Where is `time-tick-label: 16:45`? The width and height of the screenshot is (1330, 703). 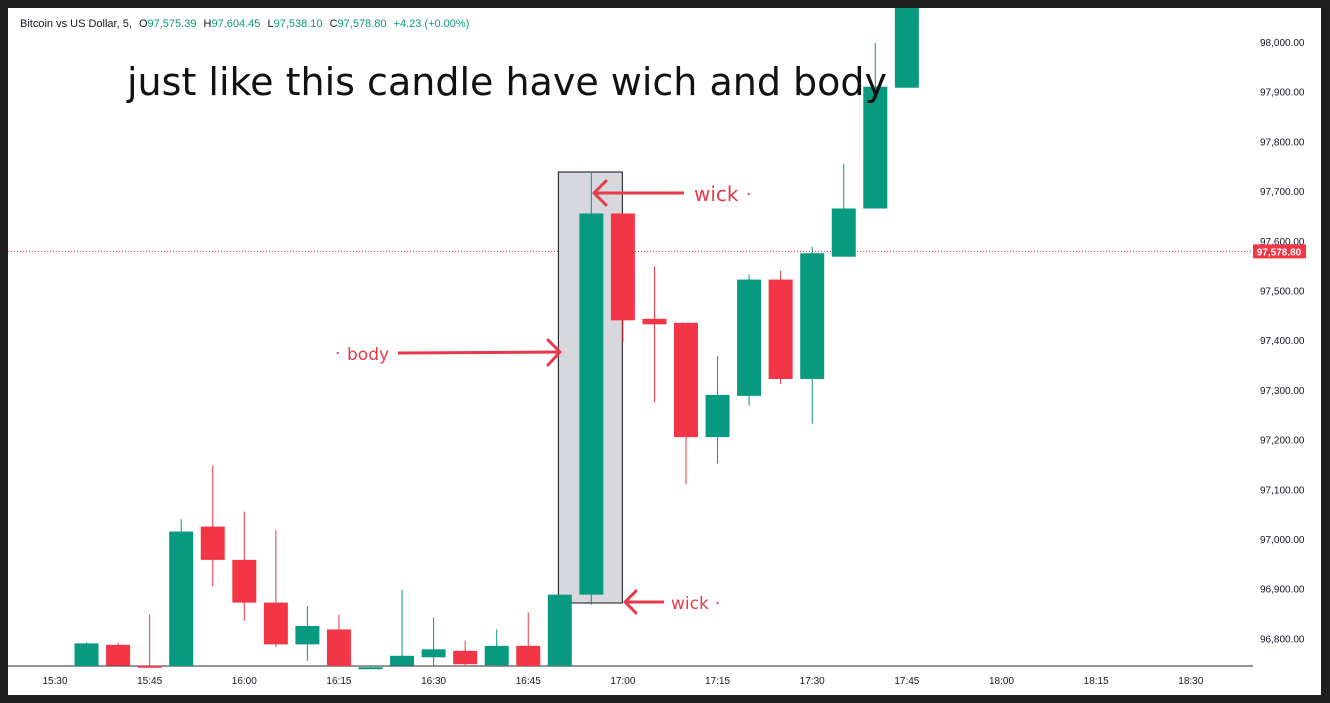 time-tick-label: 16:45 is located at coordinates (528, 681).